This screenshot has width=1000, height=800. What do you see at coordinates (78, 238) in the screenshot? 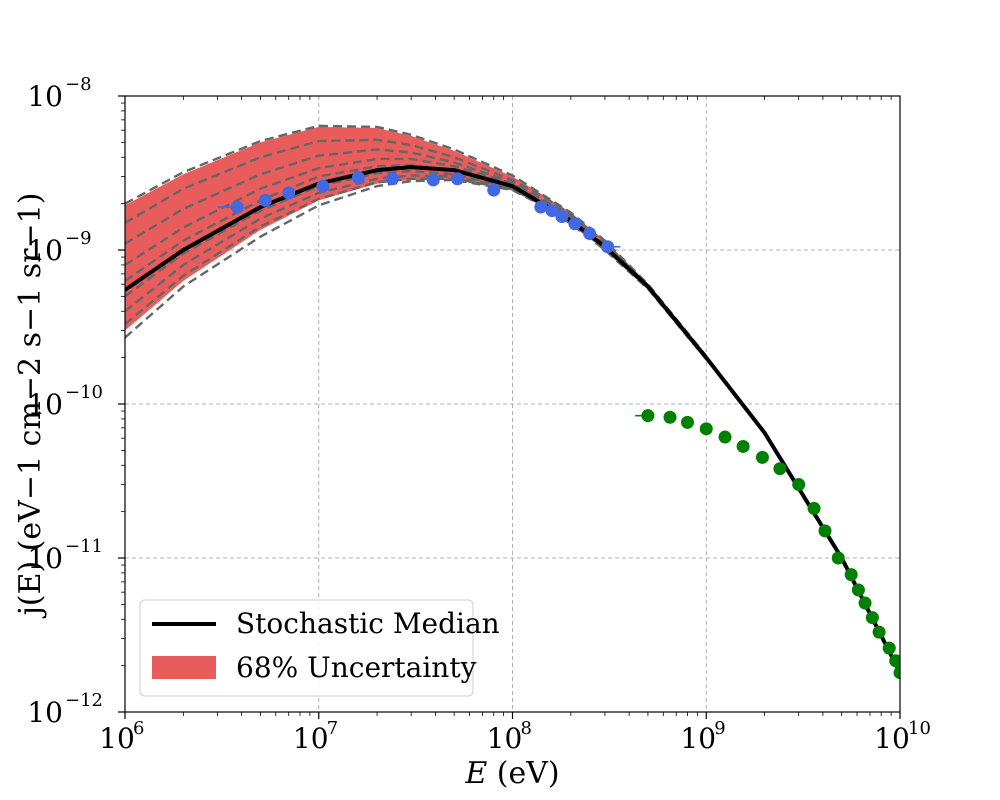
I see `y-tick-exponent: −9` at bounding box center [78, 238].